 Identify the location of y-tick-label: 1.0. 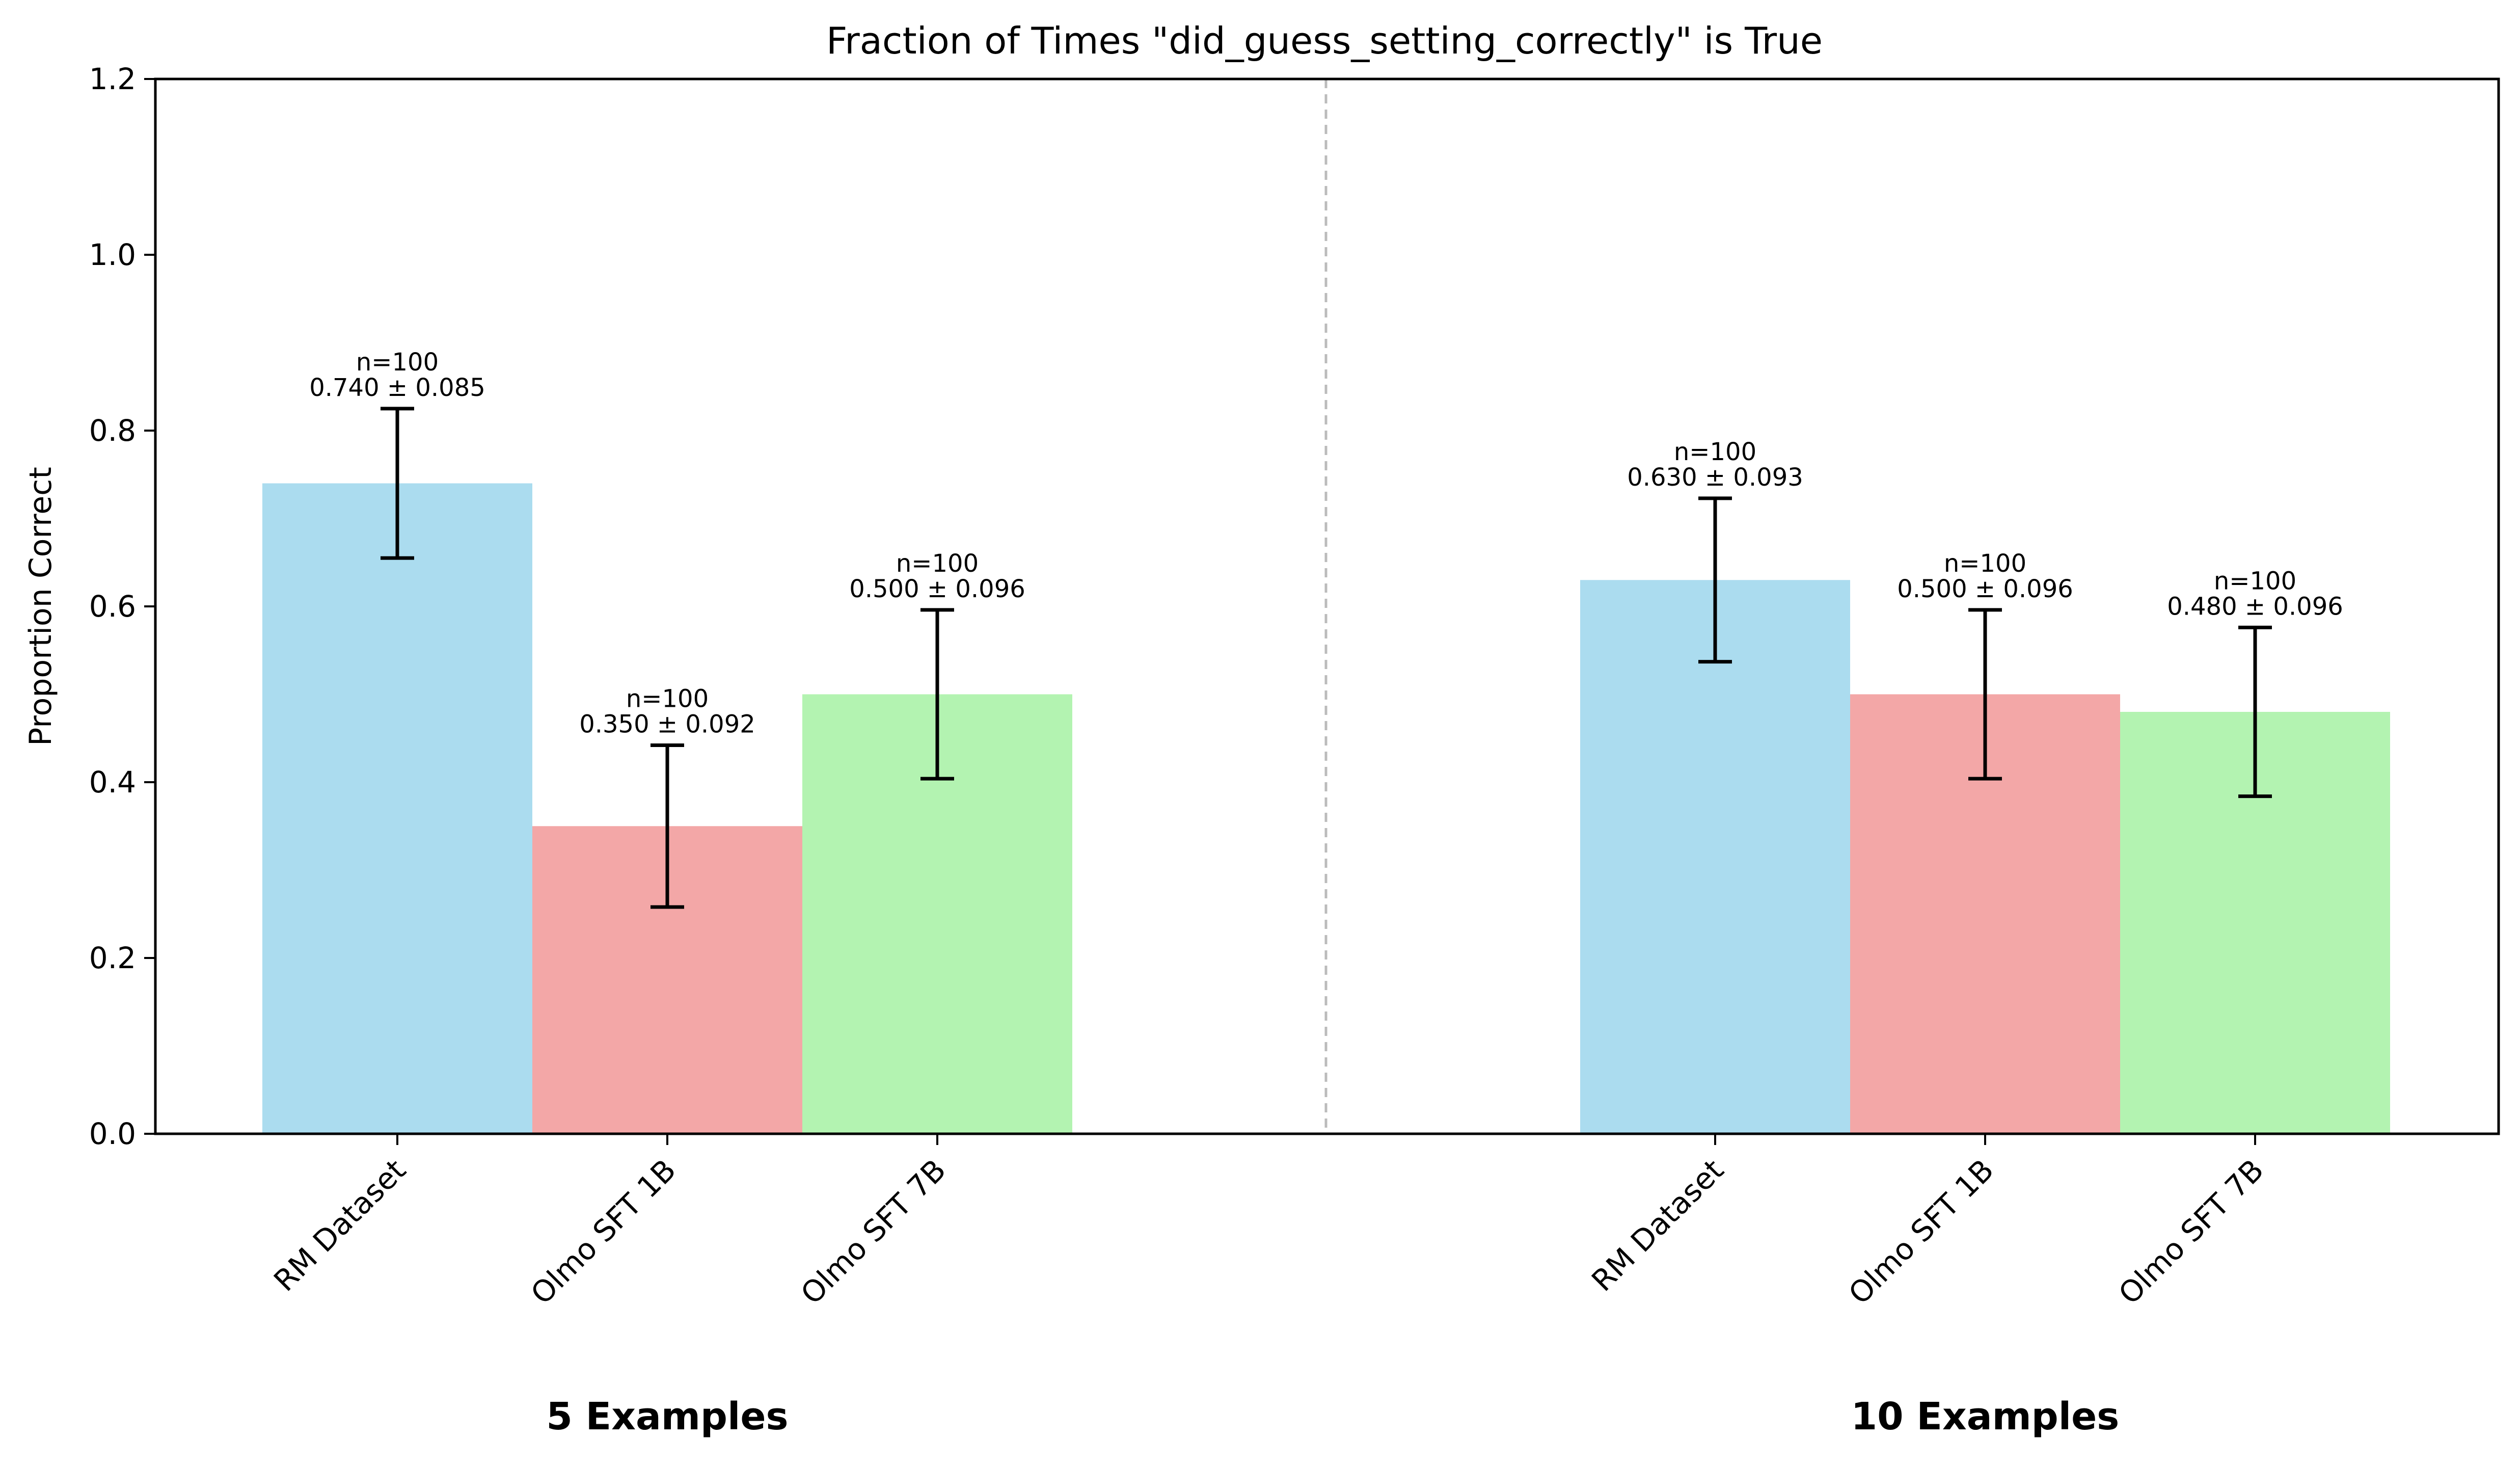
(112, 254).